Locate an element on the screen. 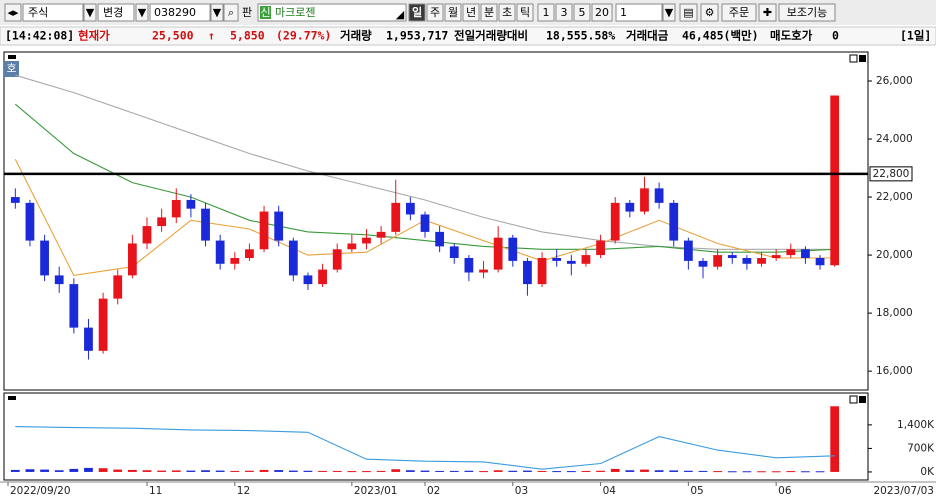 This screenshot has width=936, height=498. dropdown-icon: ▼ is located at coordinates (217, 12).